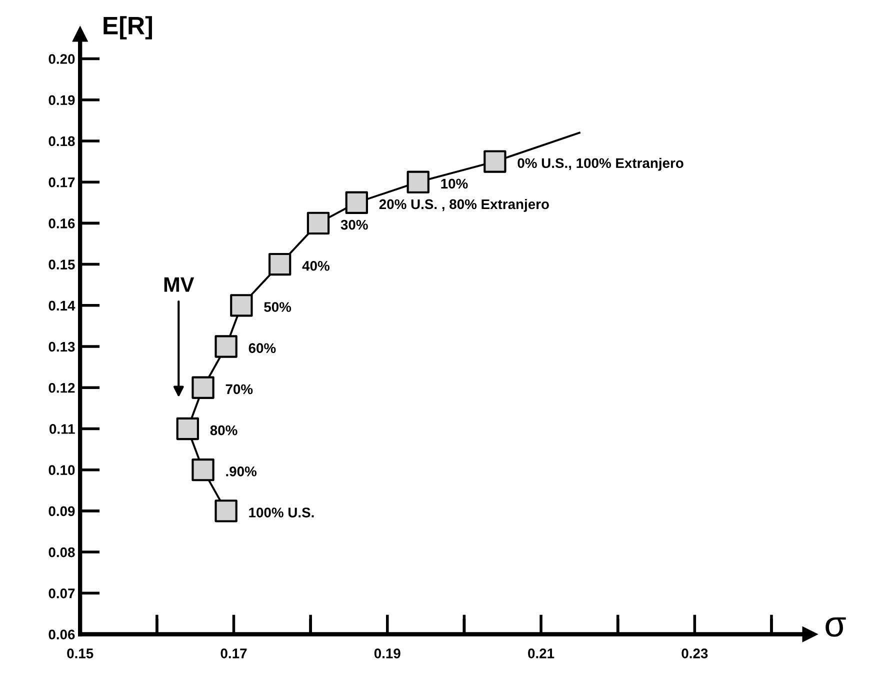 Image resolution: width=890 pixels, height=682 pixels. Describe the element at coordinates (61, 635) in the screenshot. I see `y-tick-label: 0.06` at that location.